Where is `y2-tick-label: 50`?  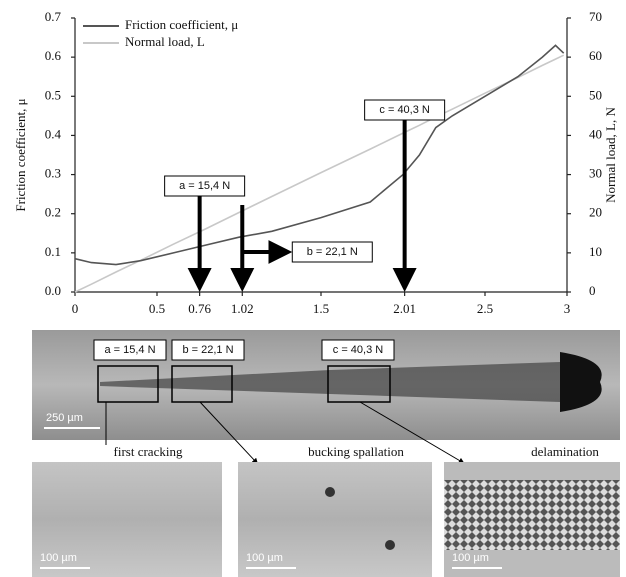 y2-tick-label: 50 is located at coordinates (595, 94).